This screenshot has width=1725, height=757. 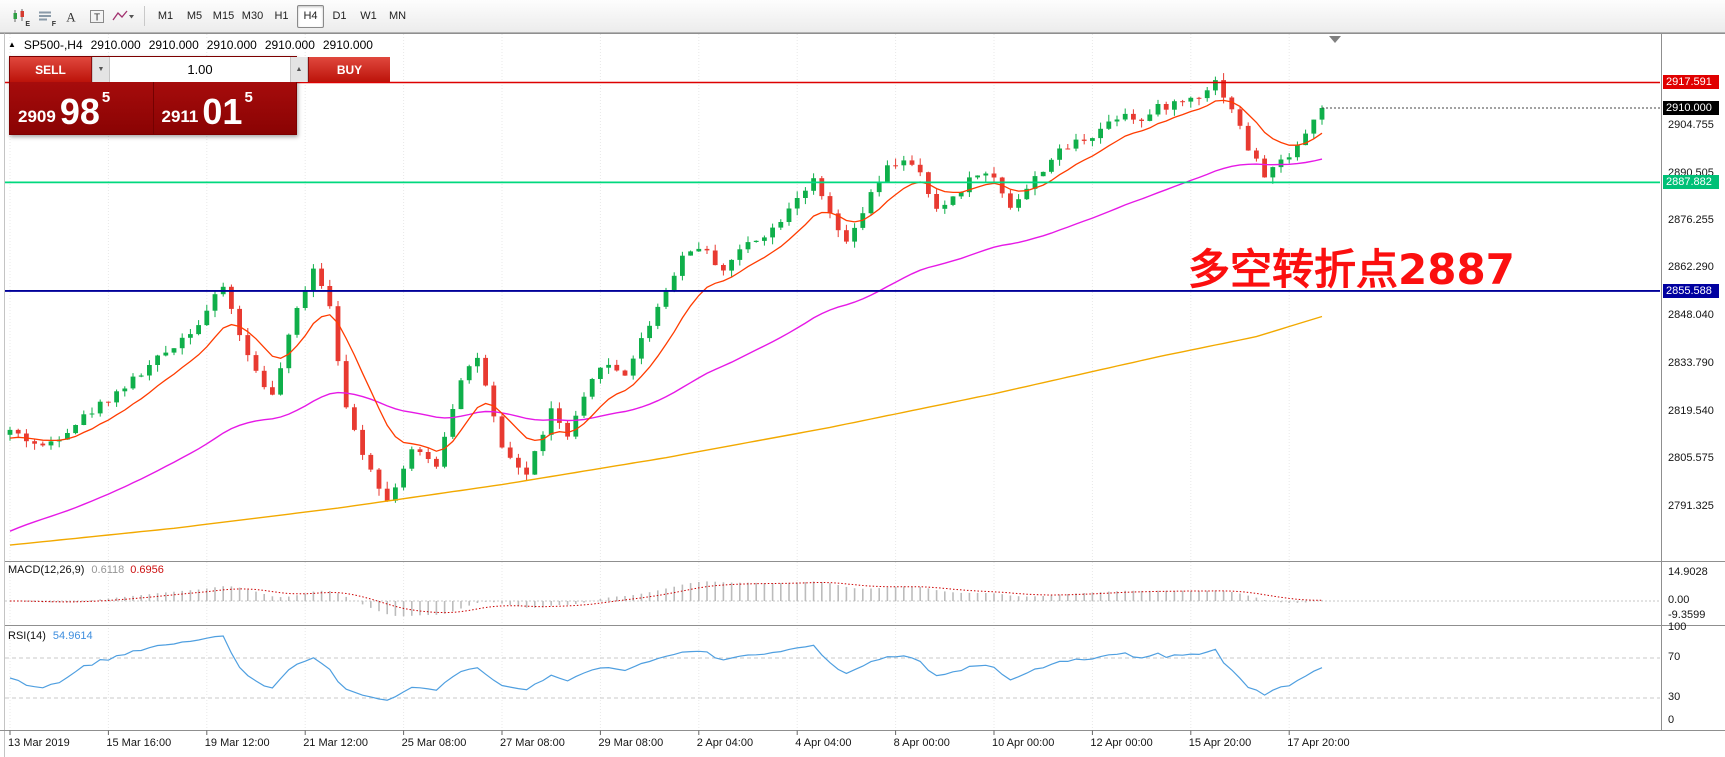 What do you see at coordinates (1318, 743) in the screenshot?
I see `time-axis-label: 17 Apr 20:00` at bounding box center [1318, 743].